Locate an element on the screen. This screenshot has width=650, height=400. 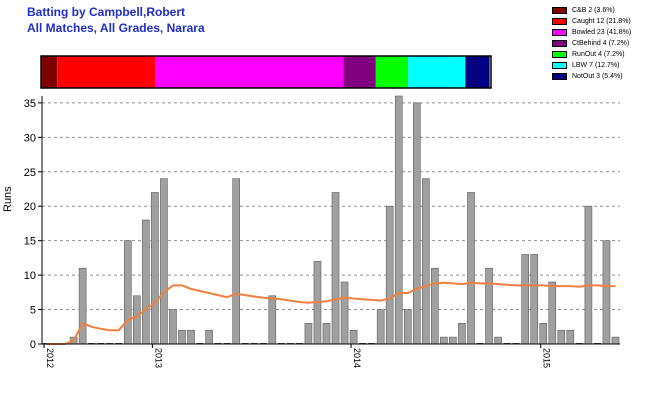
legend-label: LBW 7 (12.7%) is located at coordinates (596, 65).